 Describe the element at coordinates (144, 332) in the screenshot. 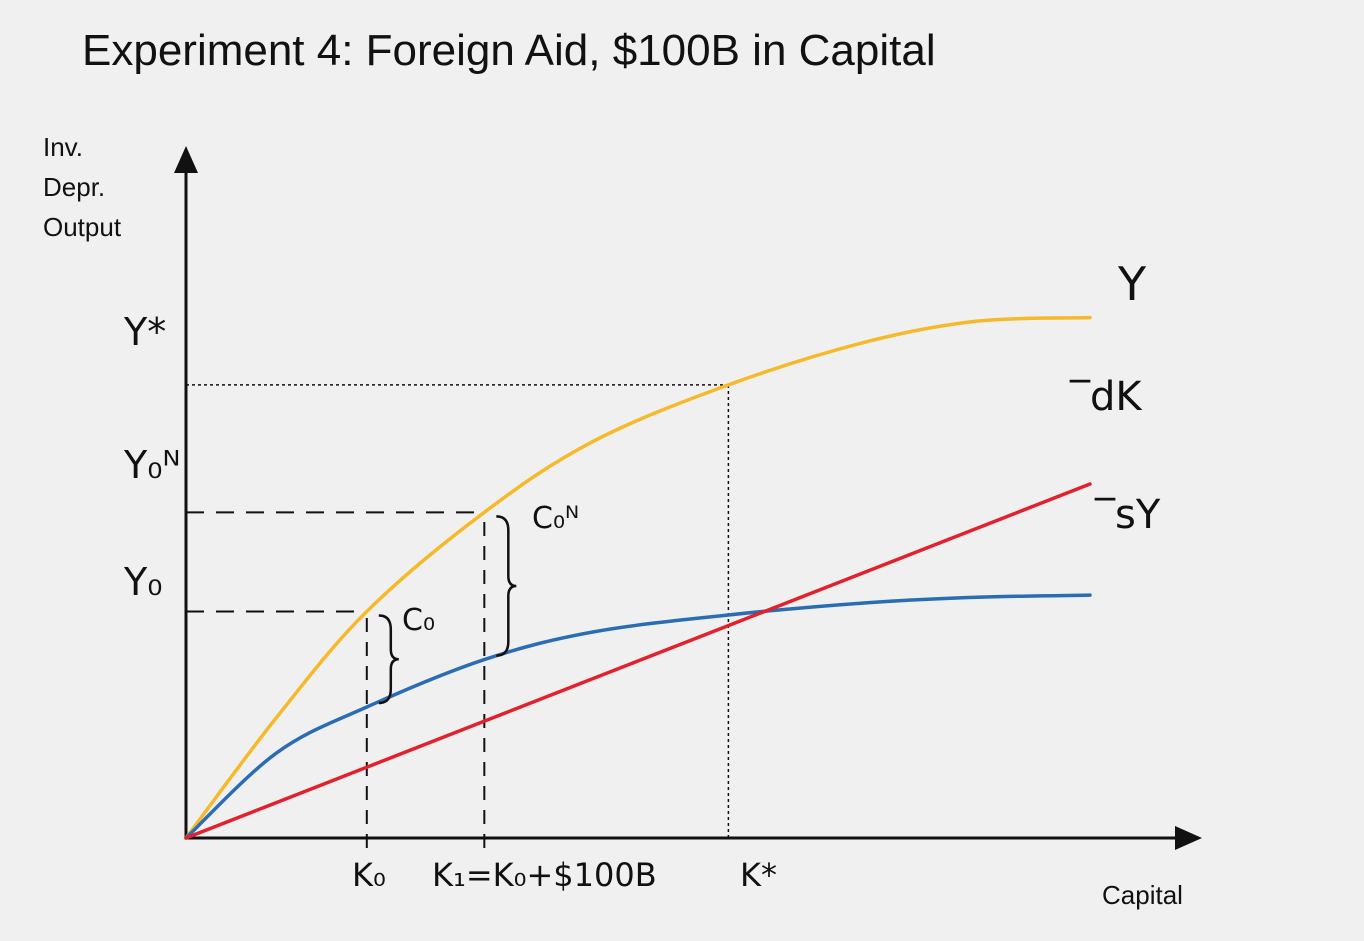

I see `y-marker-label-ystar: Y*` at that location.